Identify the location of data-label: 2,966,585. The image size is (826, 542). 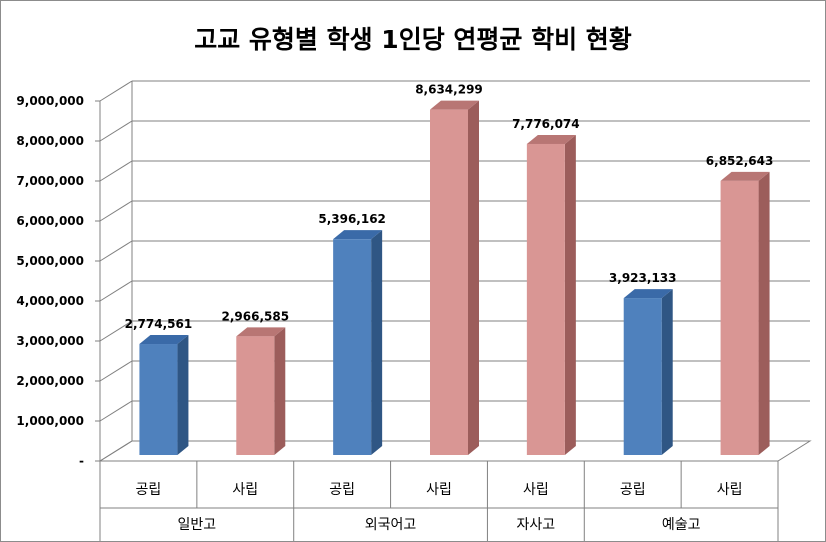
(255, 316).